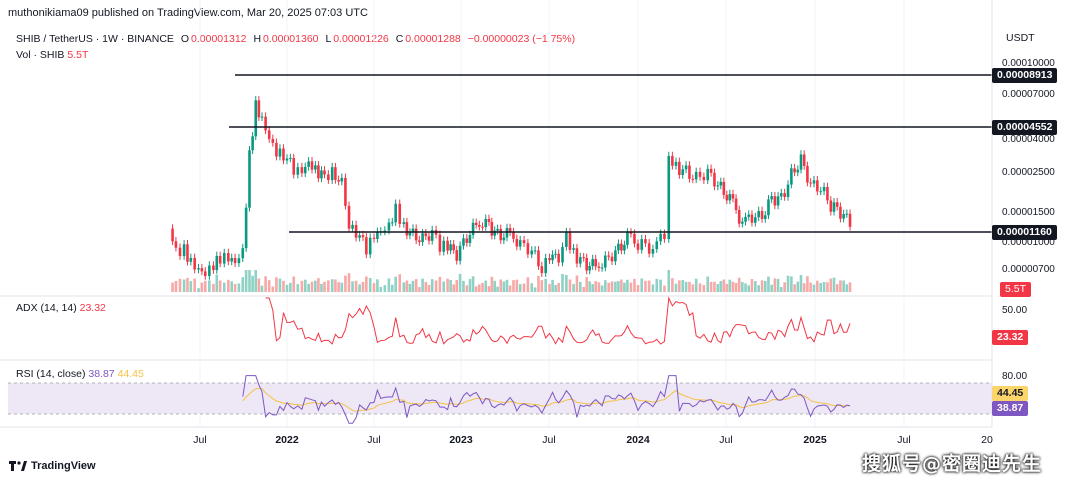 Image resolution: width=1080 pixels, height=484 pixels. What do you see at coordinates (46, 308) in the screenshot?
I see `adx-label: ADX (14, 14)` at bounding box center [46, 308].